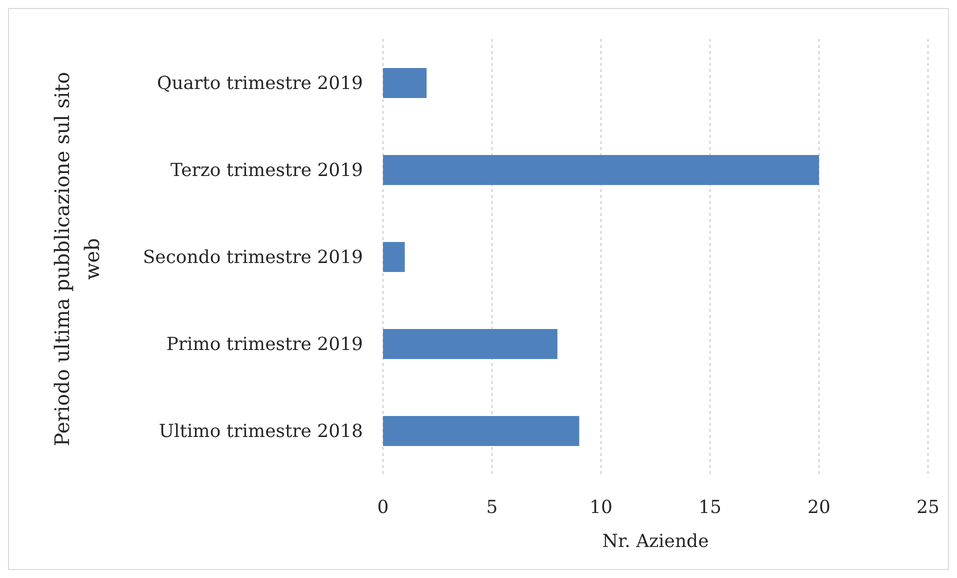 Image resolution: width=957 pixels, height=578 pixels. I want to click on x-tick-label: 25, so click(928, 507).